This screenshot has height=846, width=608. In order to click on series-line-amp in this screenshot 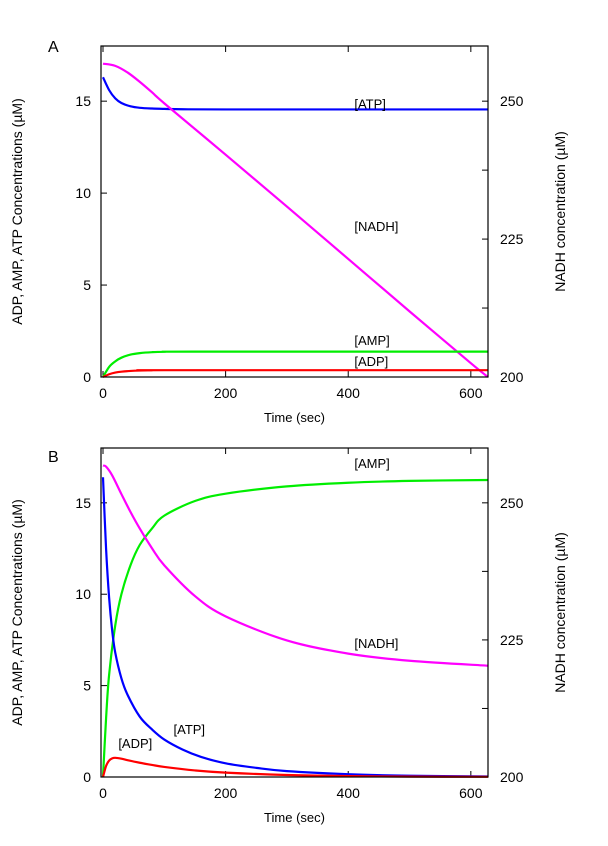, I will do `click(295, 364)`.